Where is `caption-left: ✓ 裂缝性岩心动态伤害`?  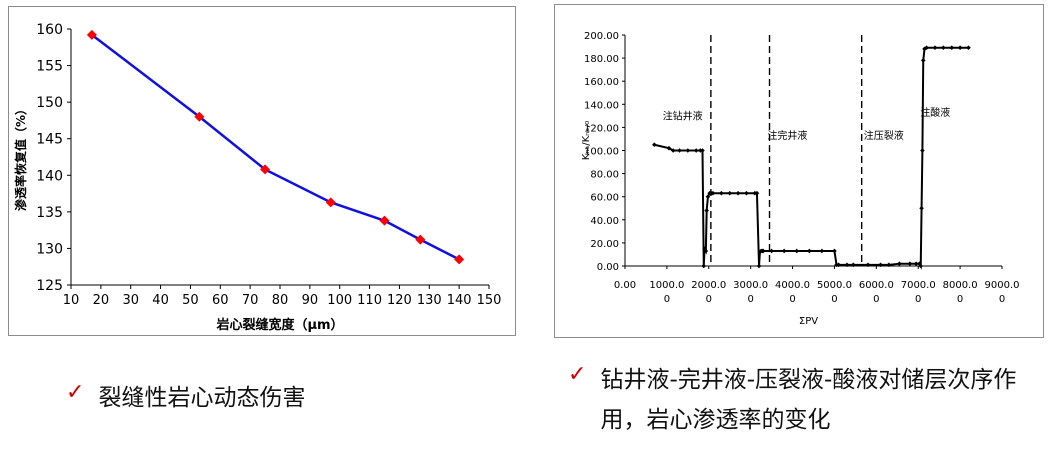 caption-left: ✓ 裂缝性岩心动态伤害 is located at coordinates (185, 398).